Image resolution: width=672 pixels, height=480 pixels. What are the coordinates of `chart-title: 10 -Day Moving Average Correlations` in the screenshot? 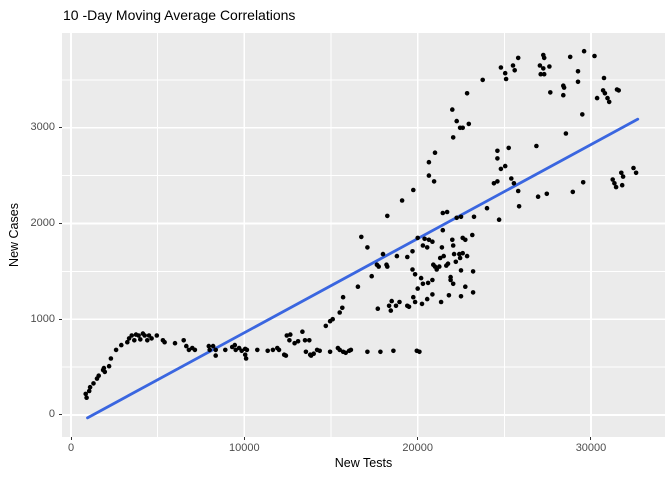 It's located at (179, 15).